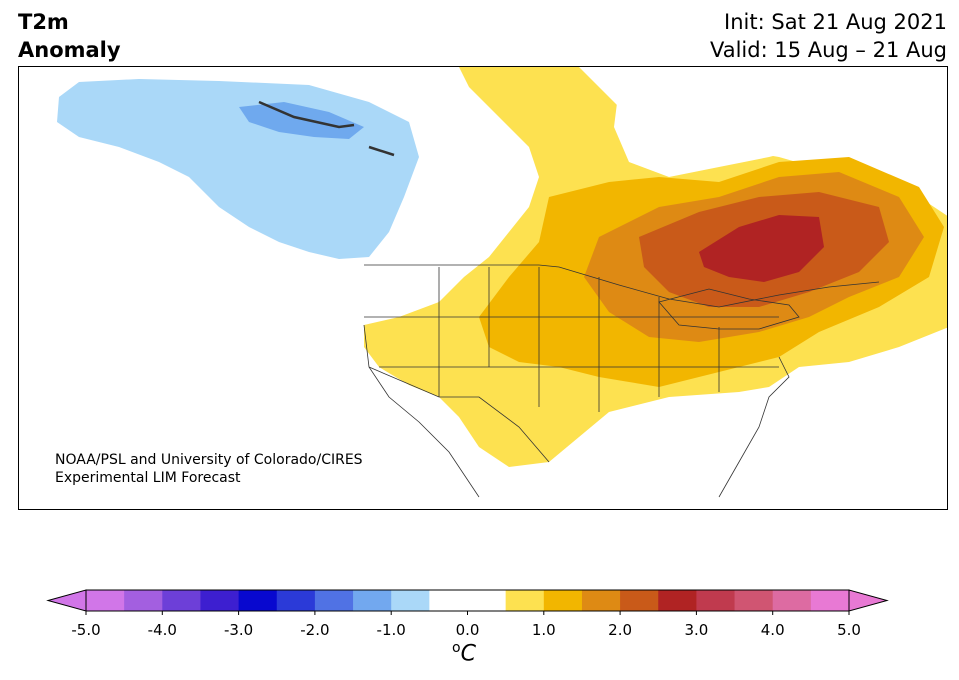 The height and width of the screenshot is (680, 959). What do you see at coordinates (544, 630) in the screenshot?
I see `colorbar-tick-label: 1.0` at bounding box center [544, 630].